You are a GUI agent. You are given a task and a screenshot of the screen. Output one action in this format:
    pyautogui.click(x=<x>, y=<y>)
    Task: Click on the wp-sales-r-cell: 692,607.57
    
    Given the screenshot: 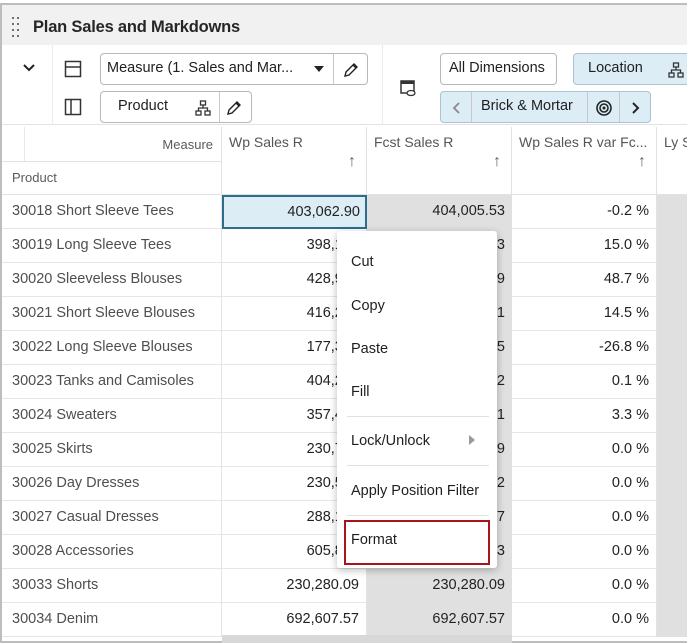 What is the action you would take?
    pyautogui.click(x=294, y=620)
    